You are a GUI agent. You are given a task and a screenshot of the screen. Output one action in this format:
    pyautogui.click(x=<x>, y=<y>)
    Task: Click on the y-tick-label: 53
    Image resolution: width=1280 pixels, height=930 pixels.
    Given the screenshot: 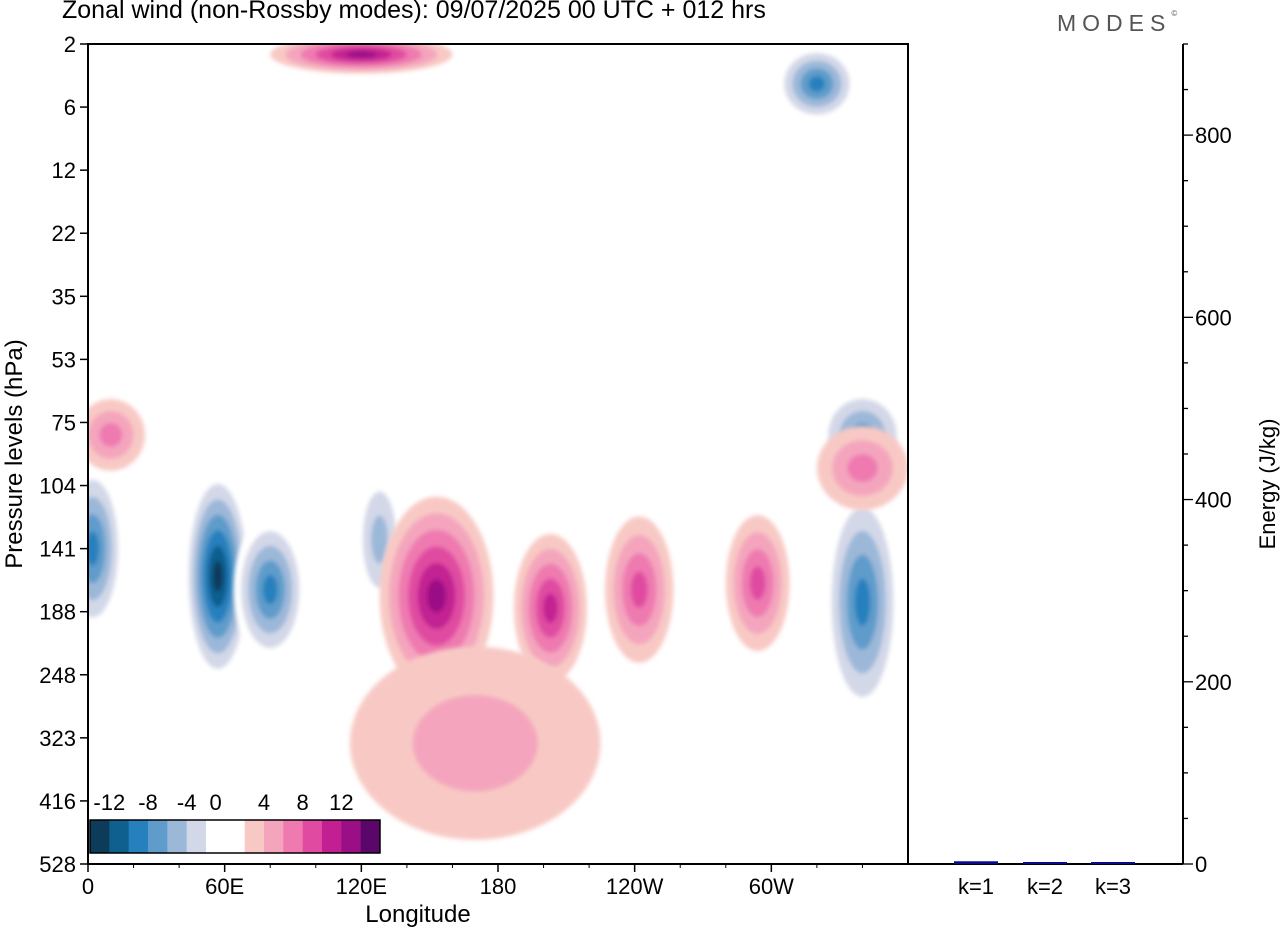 What is the action you would take?
    pyautogui.click(x=64, y=359)
    